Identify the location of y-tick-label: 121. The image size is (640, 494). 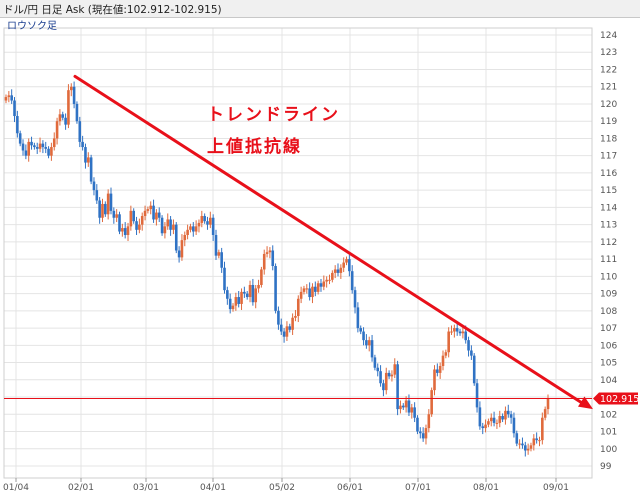
(608, 88).